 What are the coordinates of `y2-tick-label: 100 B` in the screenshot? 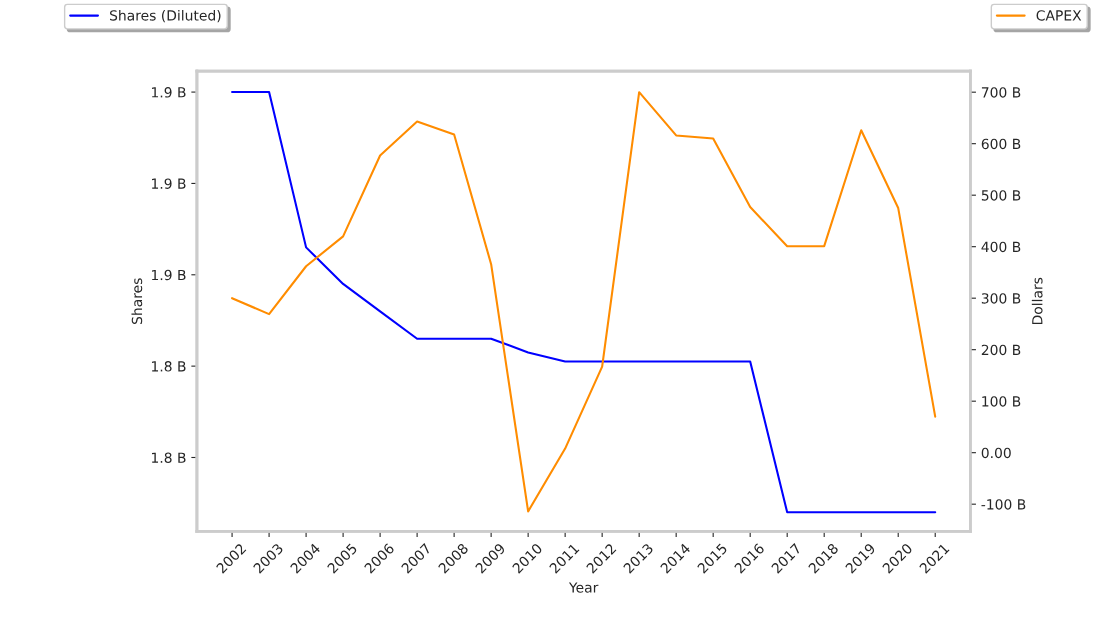 It's located at (1001, 401).